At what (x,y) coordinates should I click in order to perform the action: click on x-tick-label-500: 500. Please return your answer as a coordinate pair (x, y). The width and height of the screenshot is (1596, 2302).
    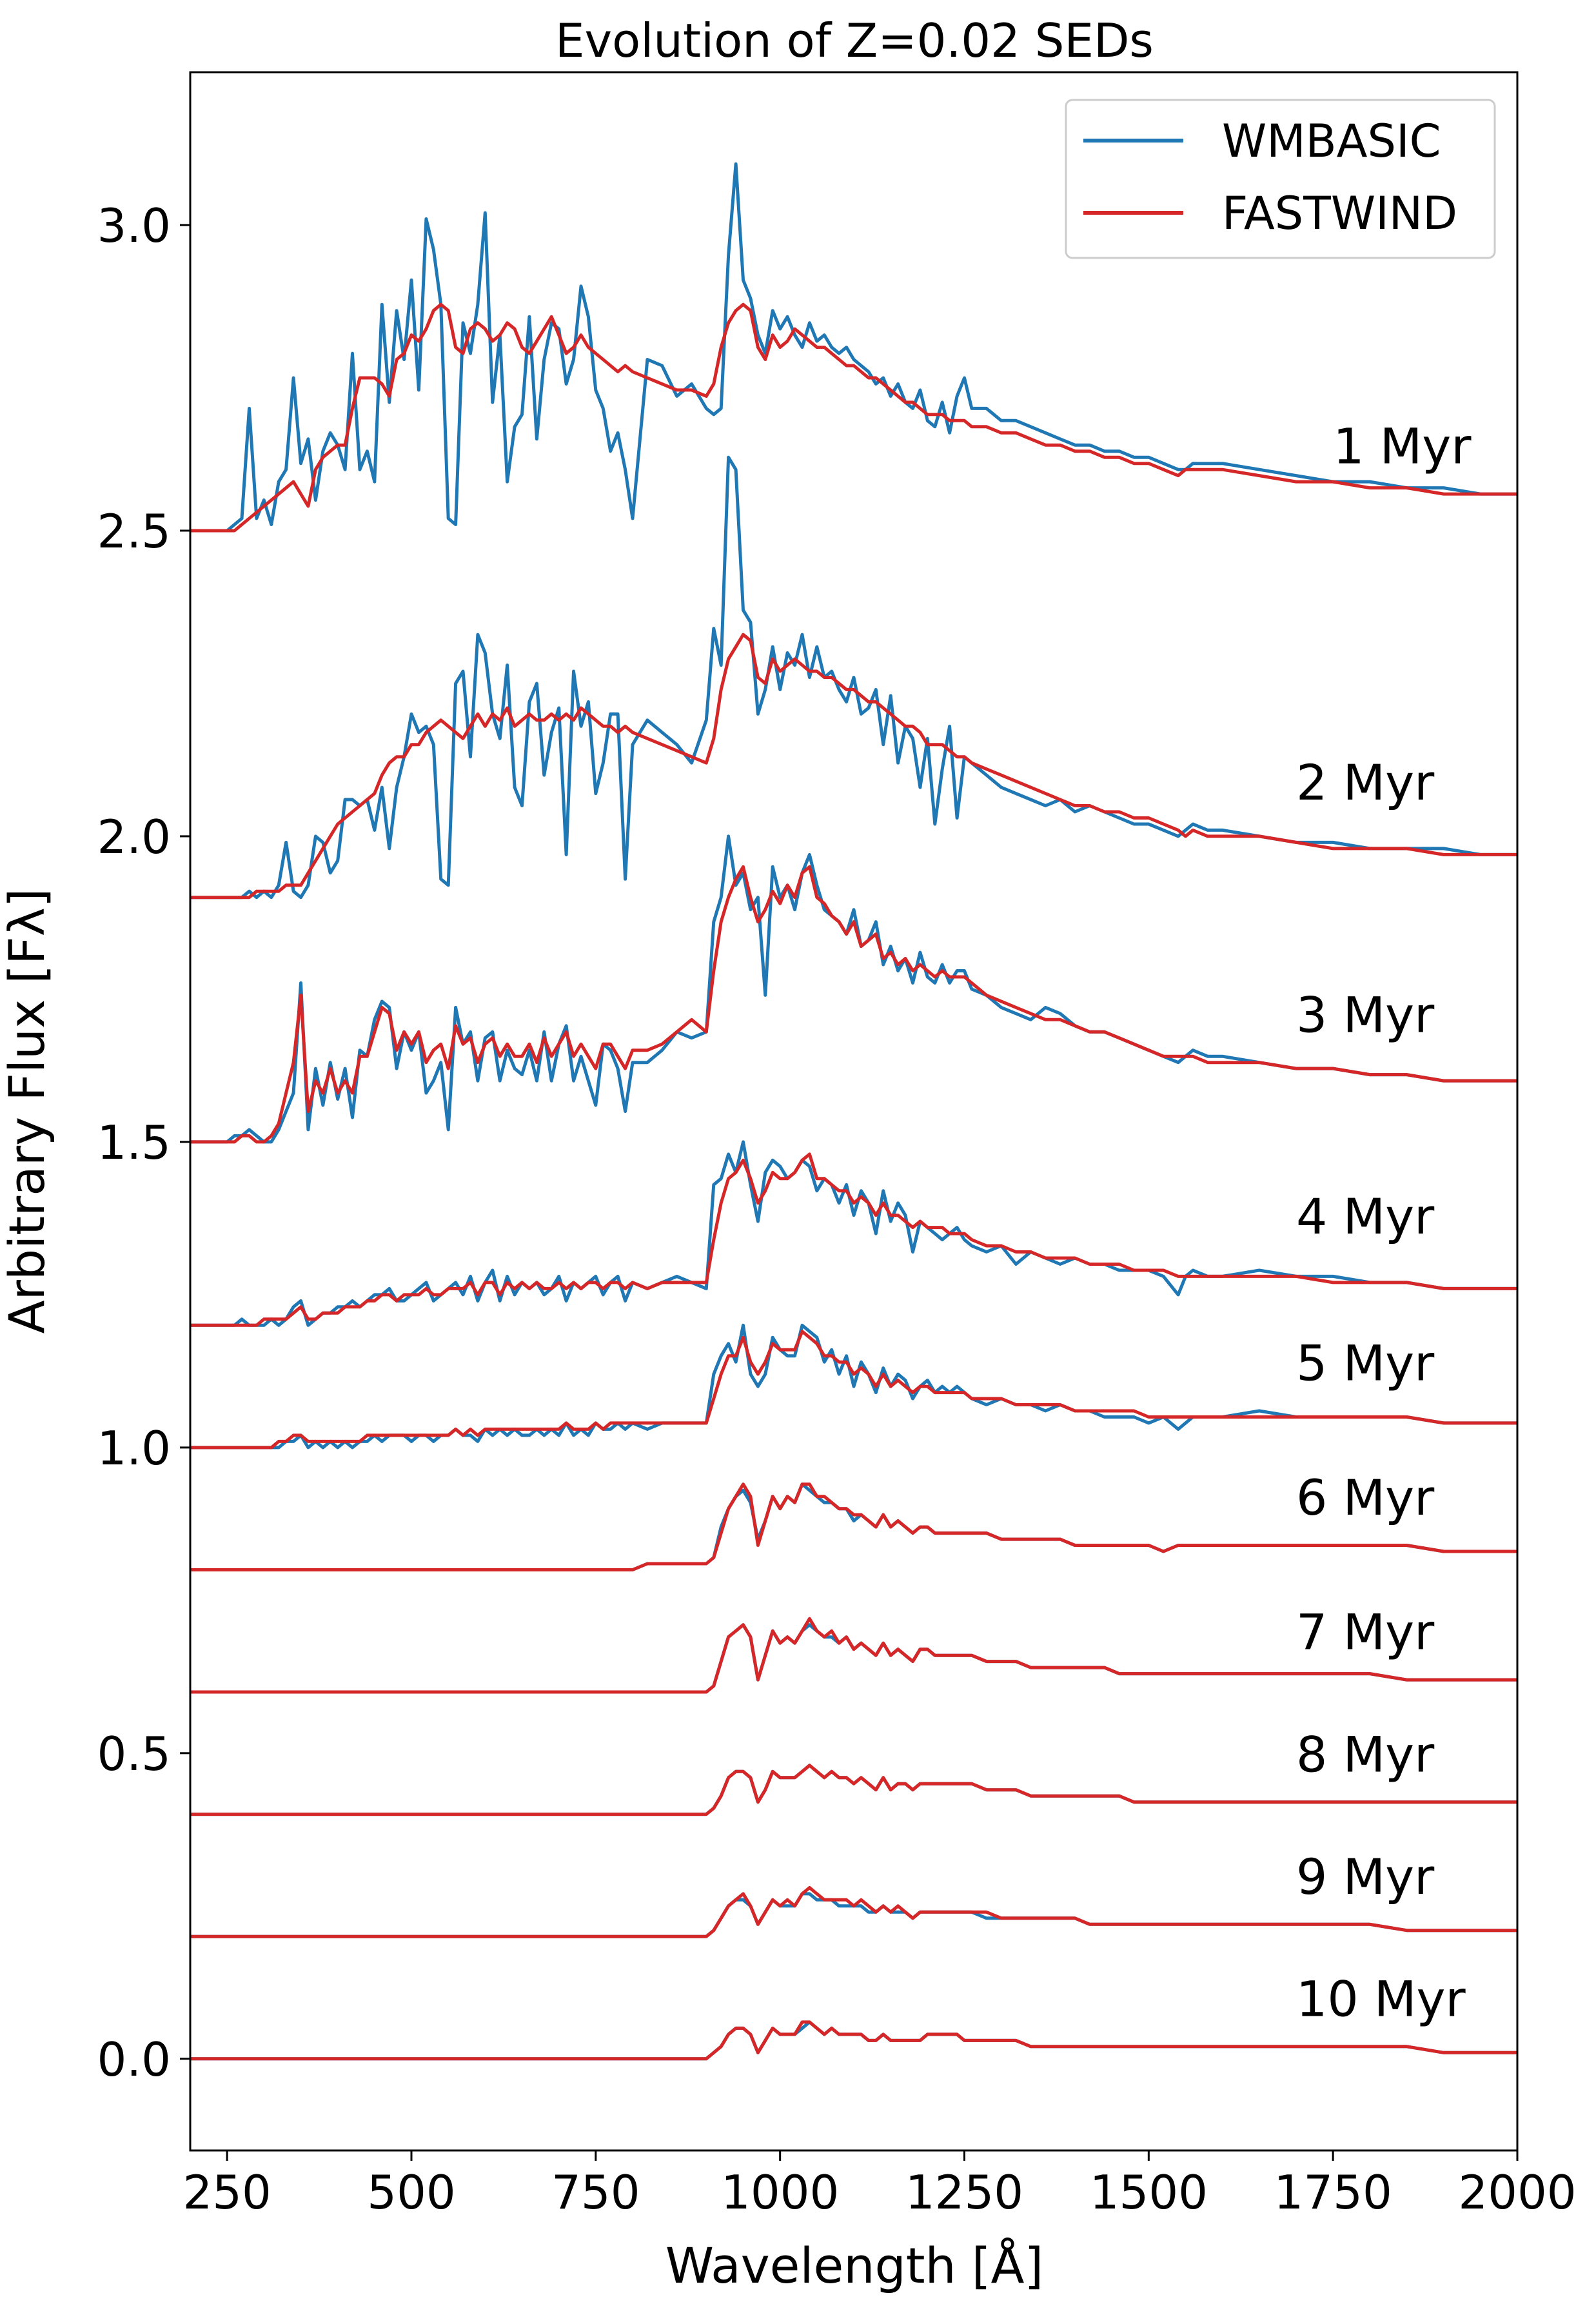
    Looking at the image, I should click on (411, 2192).